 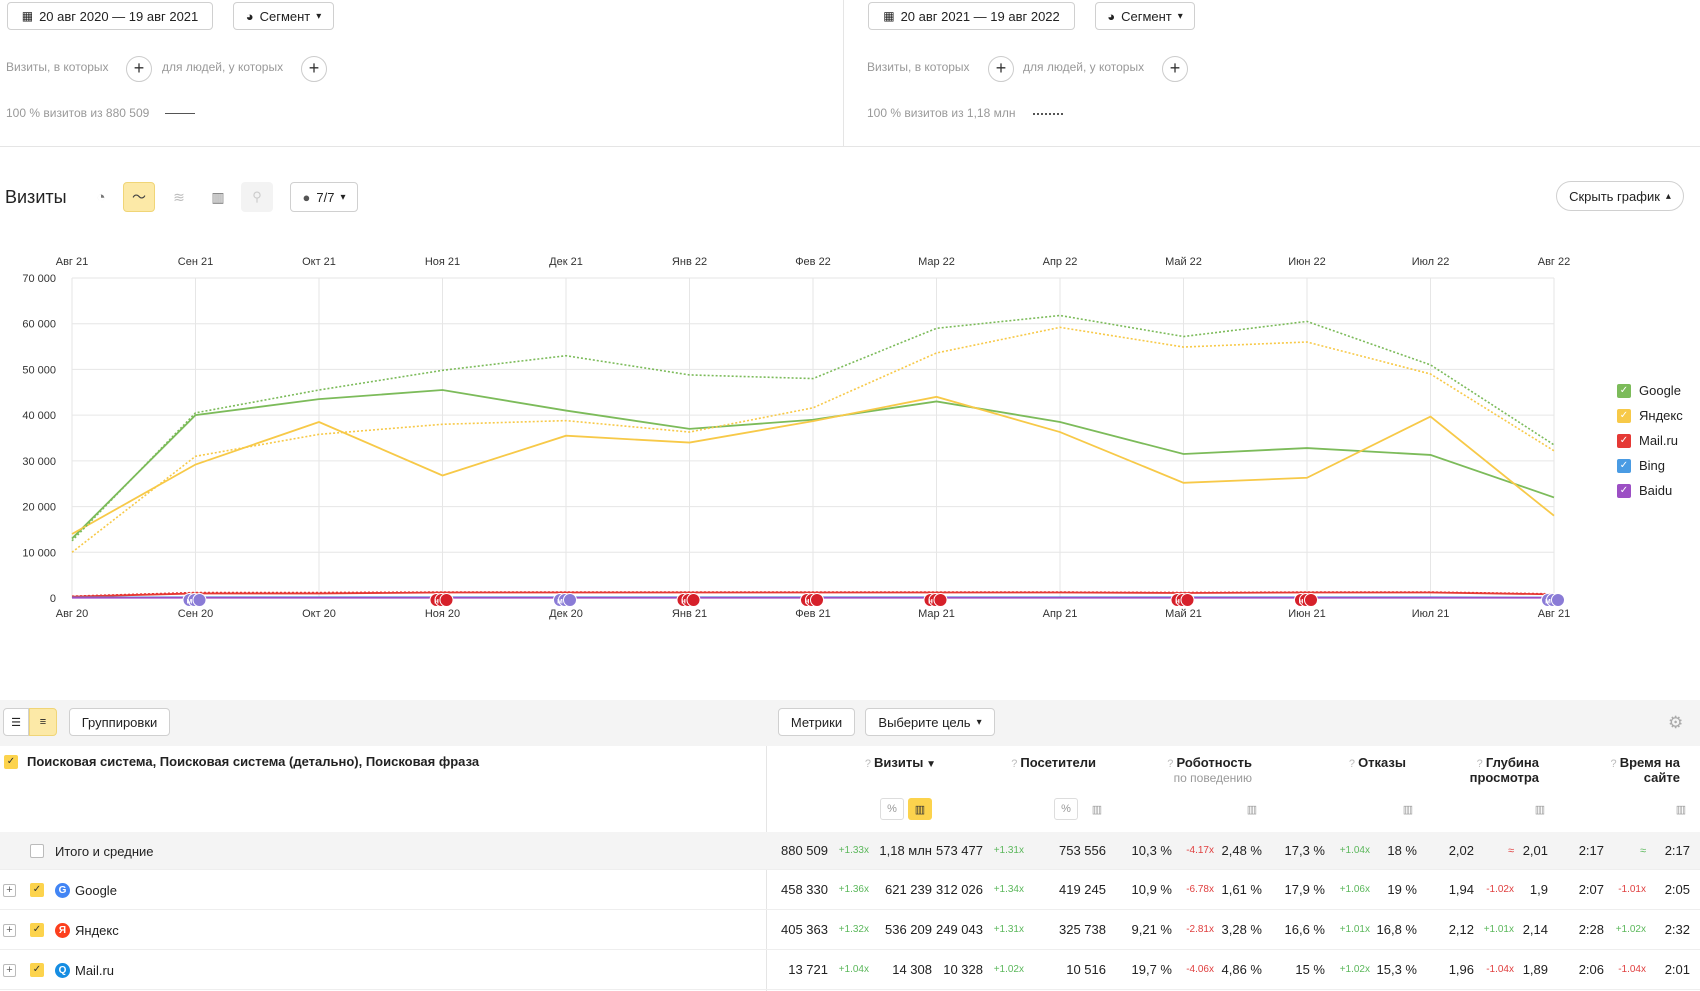 What do you see at coordinates (929, 764) in the screenshot?
I see `sort-desc-icon: ▼` at bounding box center [929, 764].